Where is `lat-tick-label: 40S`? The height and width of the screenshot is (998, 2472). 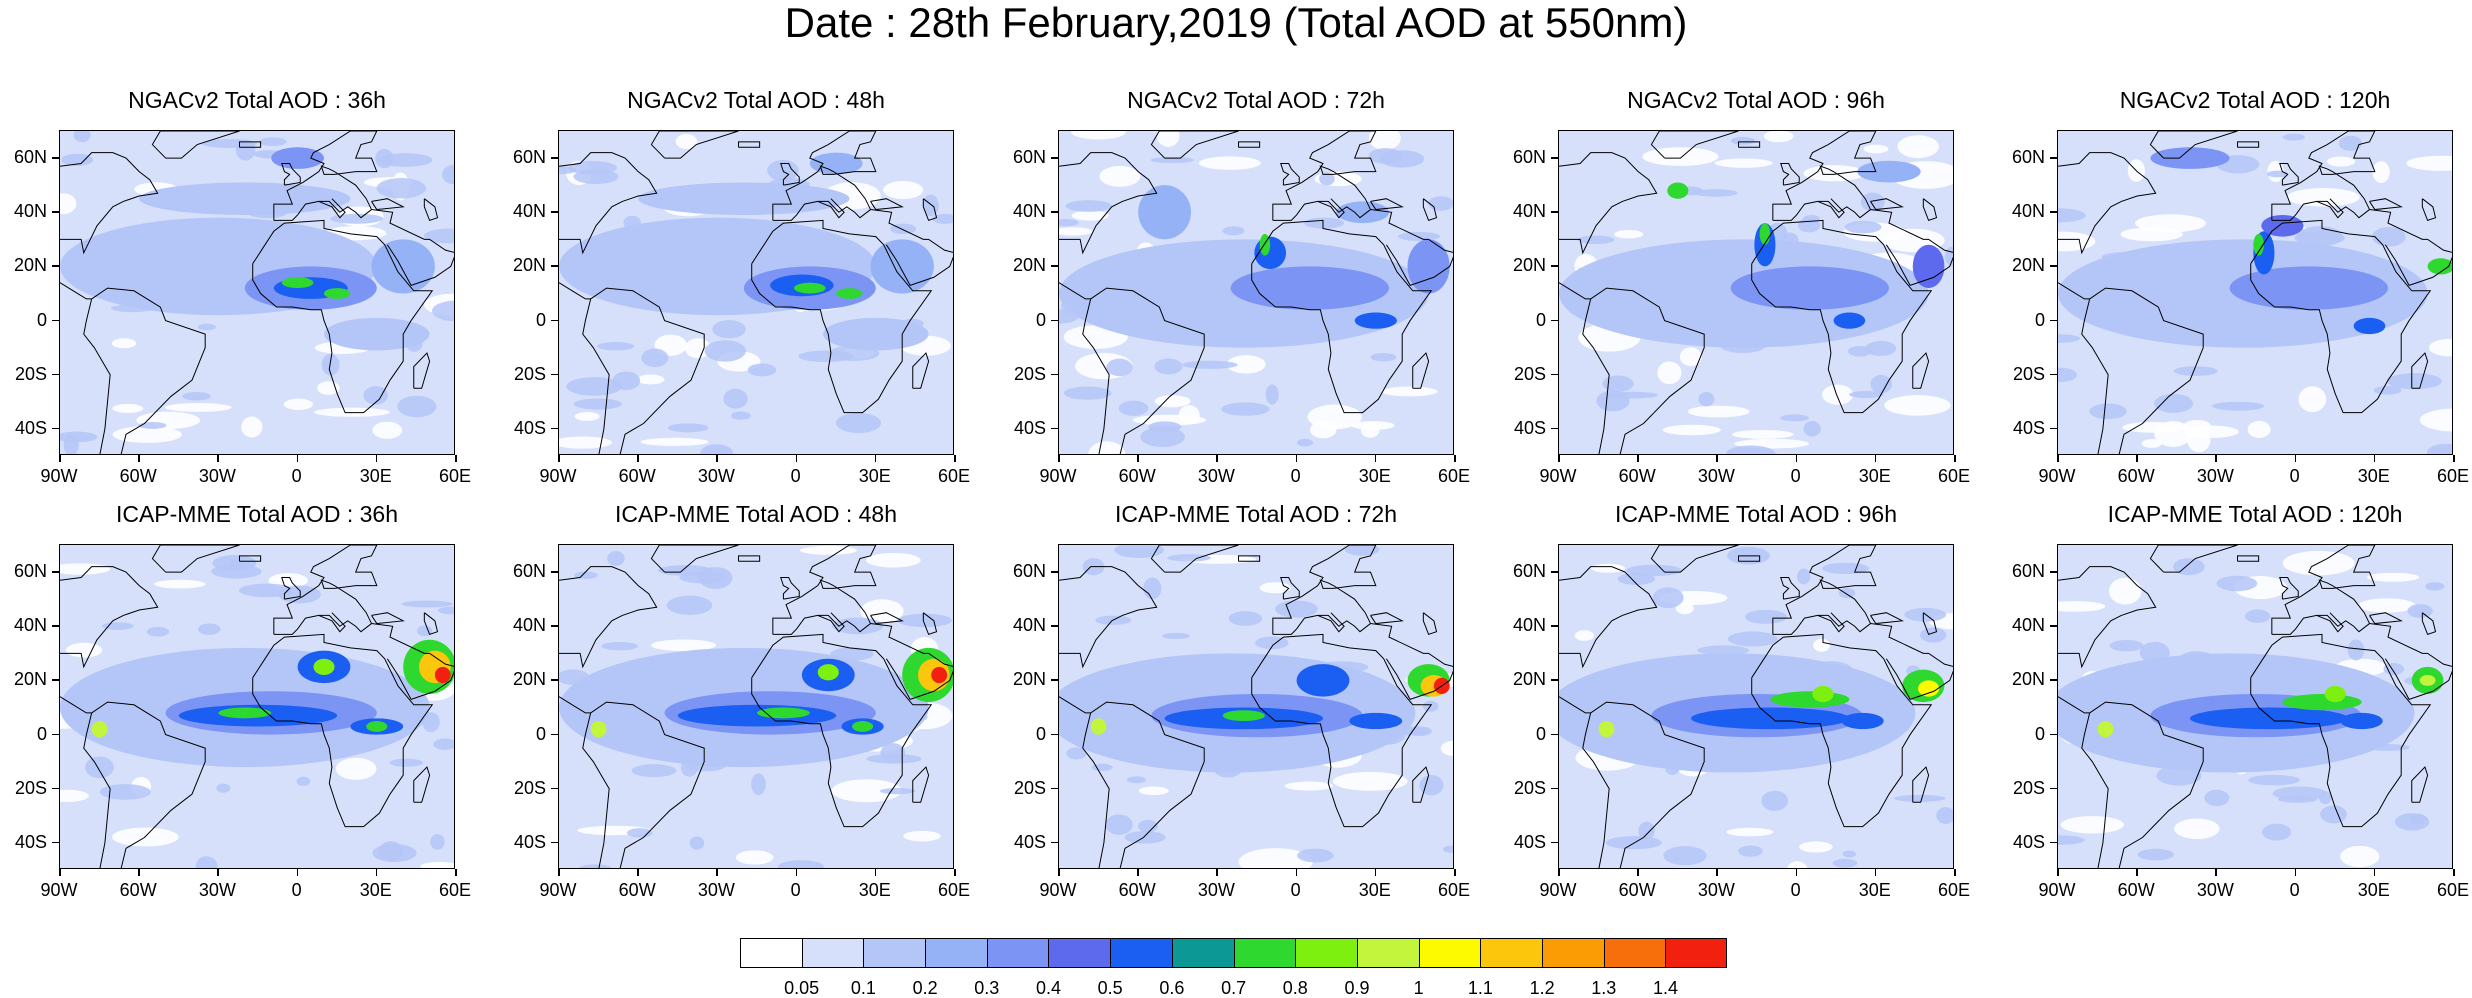
lat-tick-label: 40S is located at coordinates (529, 841).